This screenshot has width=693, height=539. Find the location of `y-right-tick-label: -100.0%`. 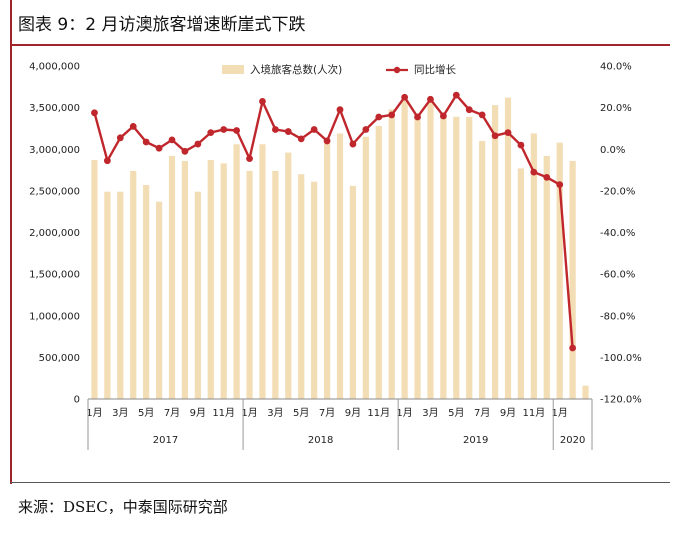

y-right-tick-label: -100.0% is located at coordinates (621, 358).